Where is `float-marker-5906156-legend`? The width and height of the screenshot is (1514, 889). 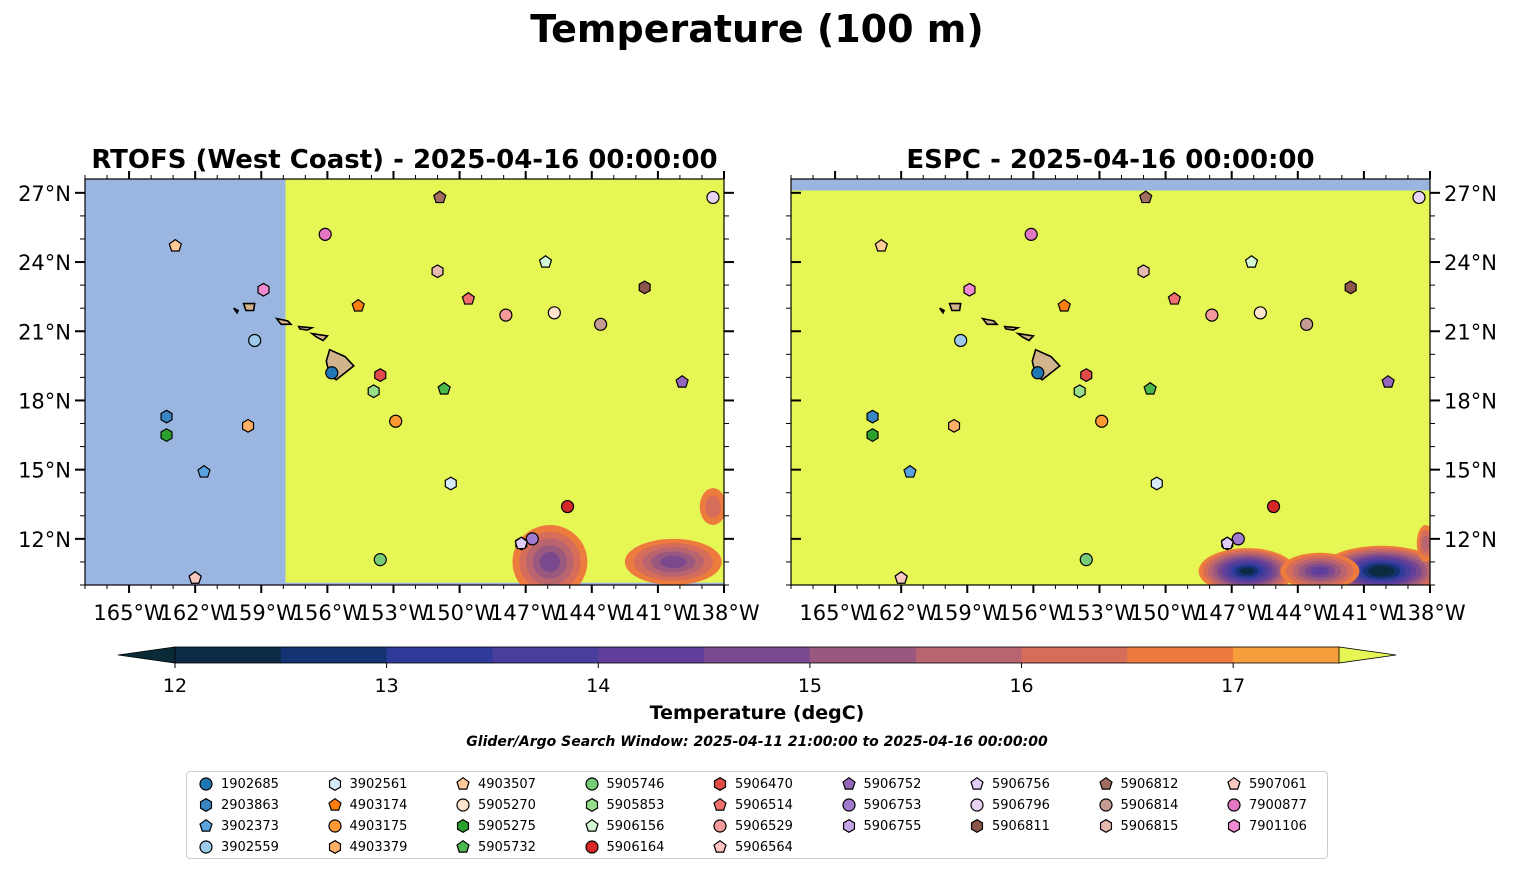 float-marker-5906156-legend is located at coordinates (591, 825).